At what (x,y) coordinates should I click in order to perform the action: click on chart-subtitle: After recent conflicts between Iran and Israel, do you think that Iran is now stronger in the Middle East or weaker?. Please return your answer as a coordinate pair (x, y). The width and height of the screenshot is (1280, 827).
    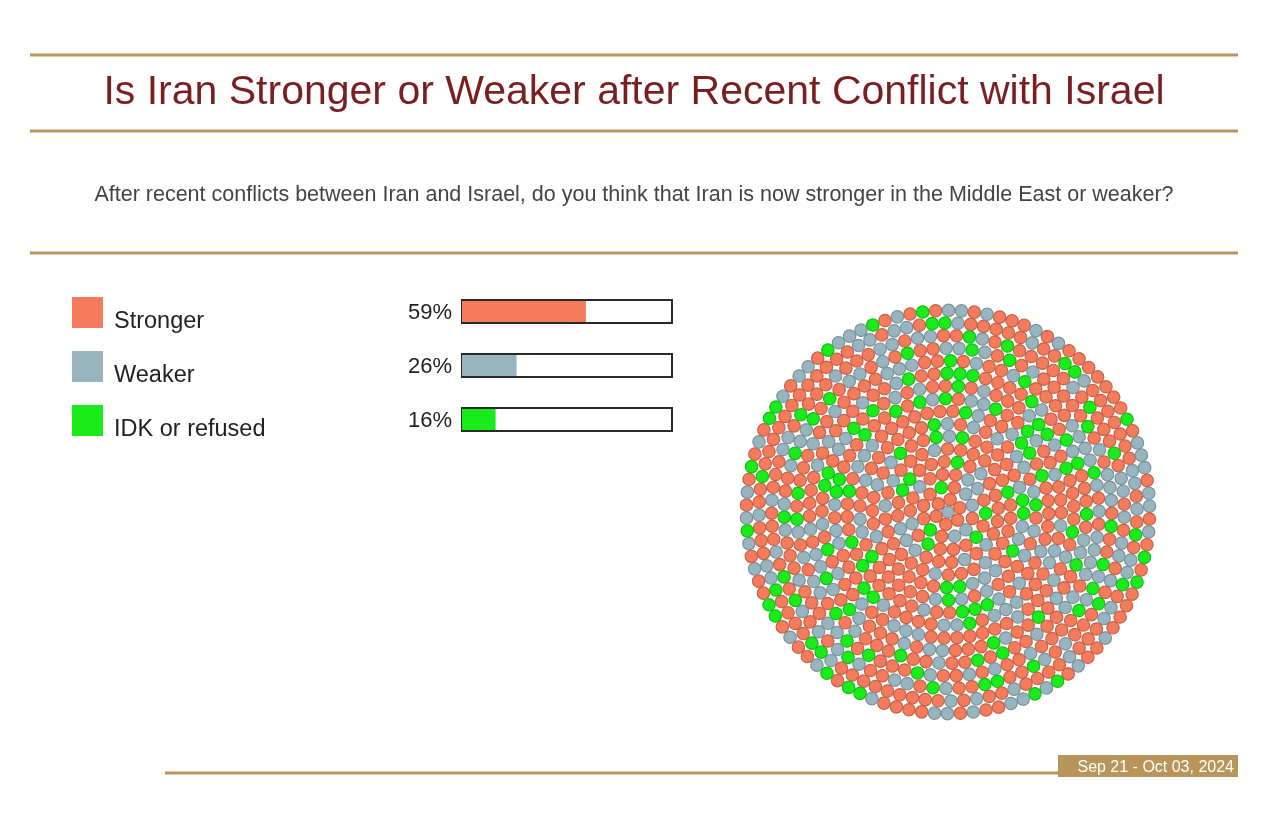
    Looking at the image, I should click on (634, 194).